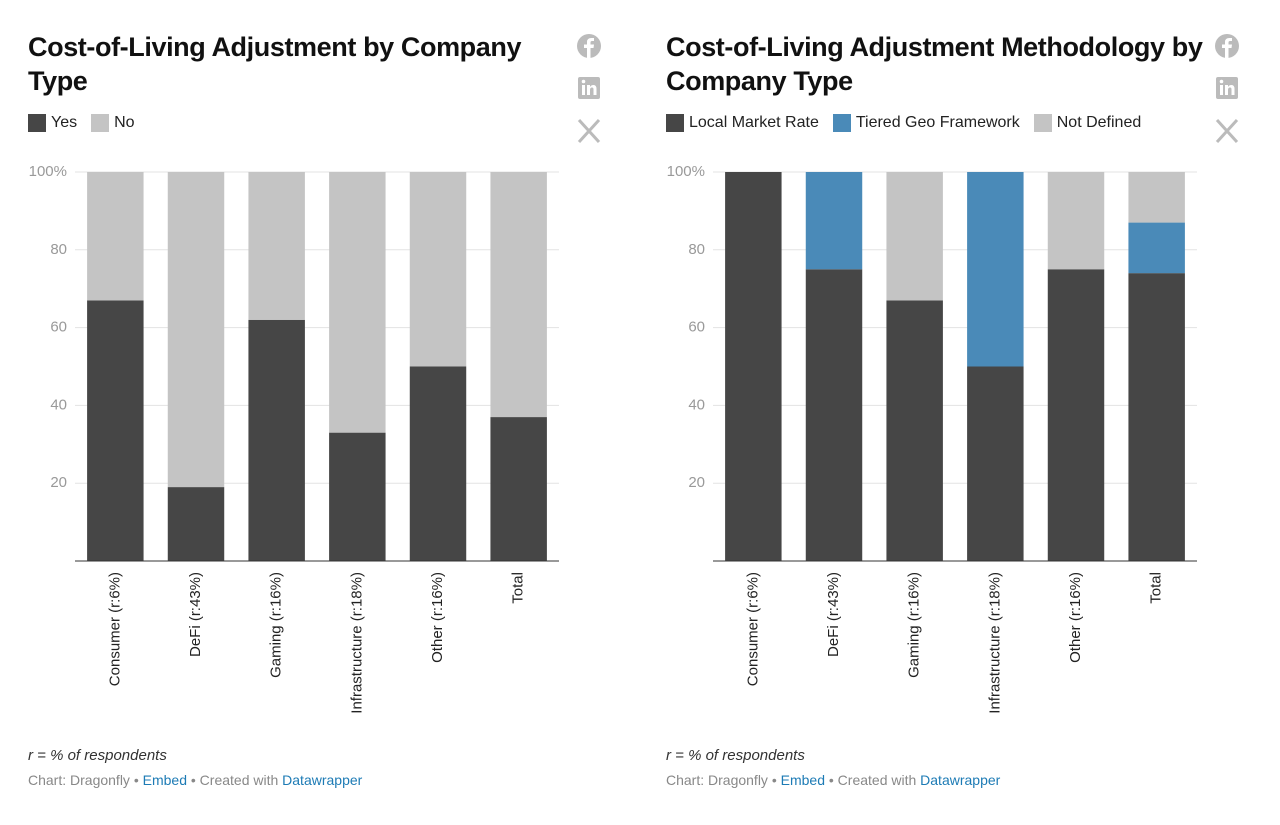 The height and width of the screenshot is (825, 1280). What do you see at coordinates (81, 123) in the screenshot?
I see `legend: Yes No` at bounding box center [81, 123].